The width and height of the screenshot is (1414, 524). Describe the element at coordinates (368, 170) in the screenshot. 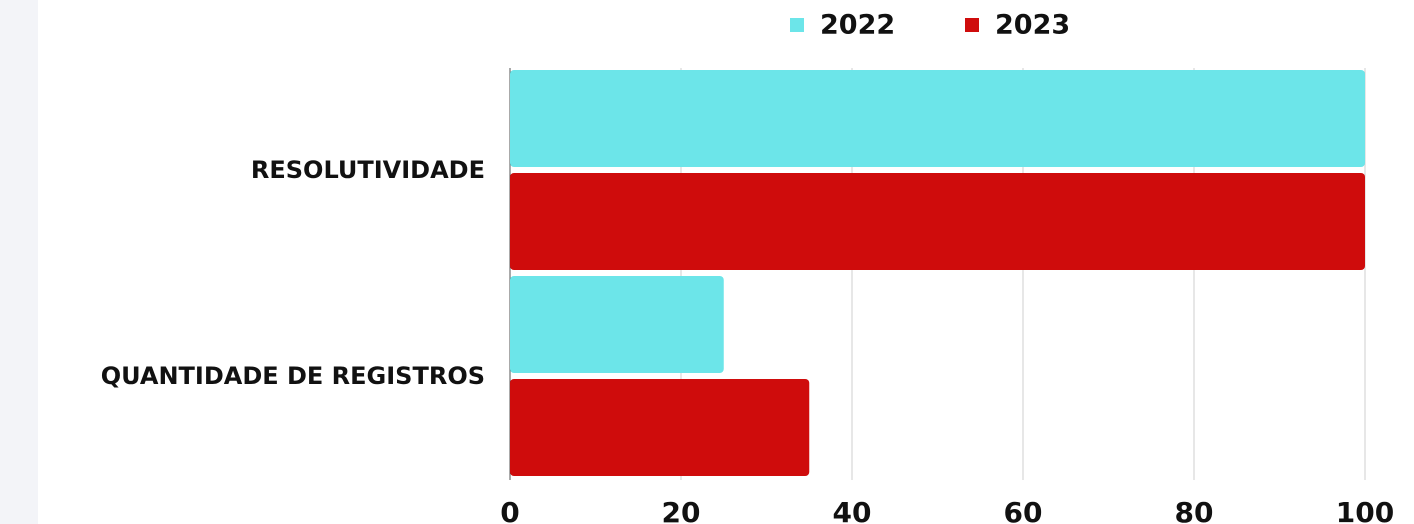

I see `y-tick-label: RESOLUTIVIDADE` at that location.